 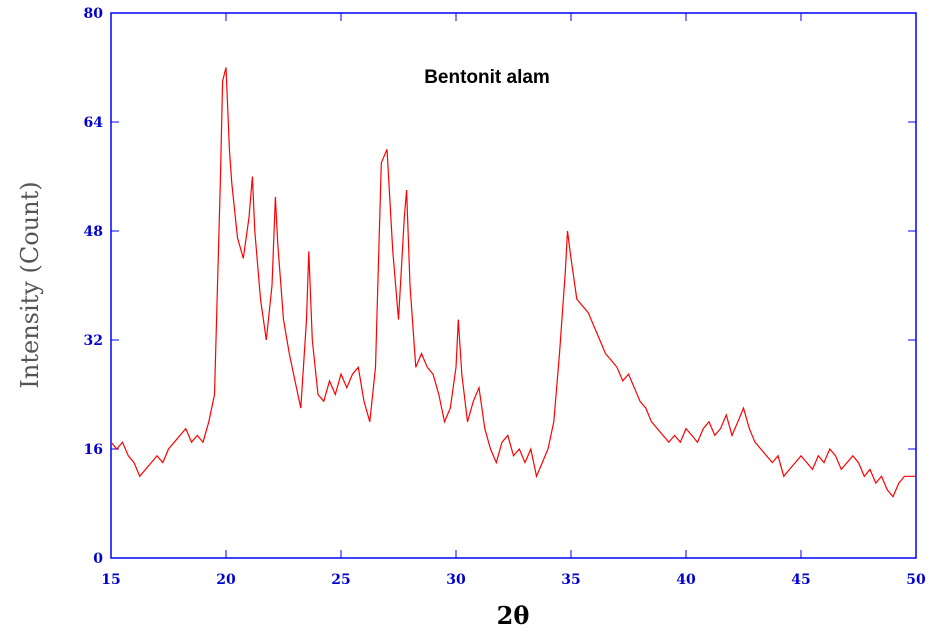 What do you see at coordinates (513, 615) in the screenshot?
I see `x-axis-label: 2θ` at bounding box center [513, 615].